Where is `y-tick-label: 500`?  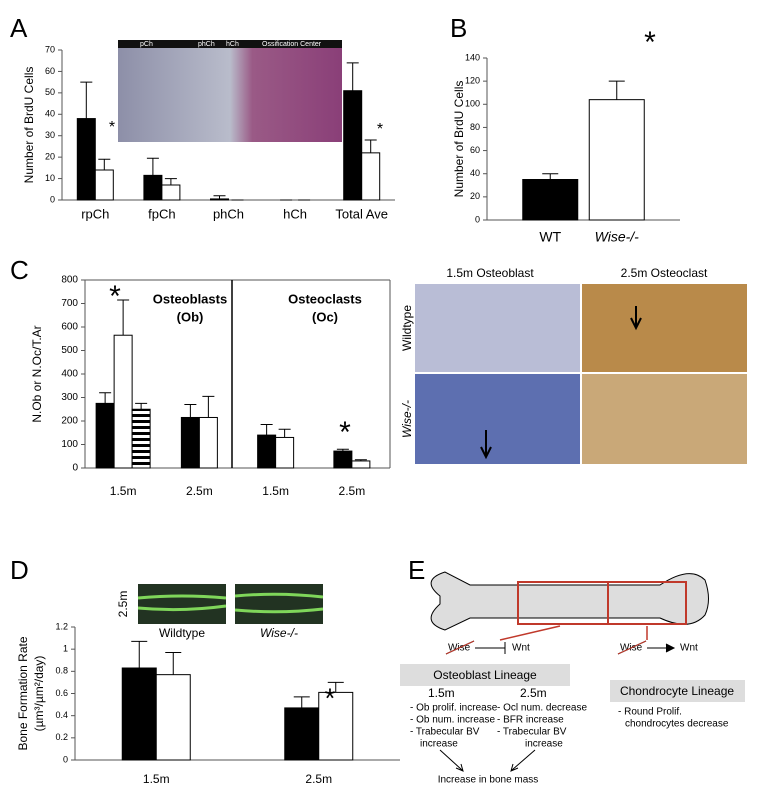
y-tick-label: 500 is located at coordinates (69, 350).